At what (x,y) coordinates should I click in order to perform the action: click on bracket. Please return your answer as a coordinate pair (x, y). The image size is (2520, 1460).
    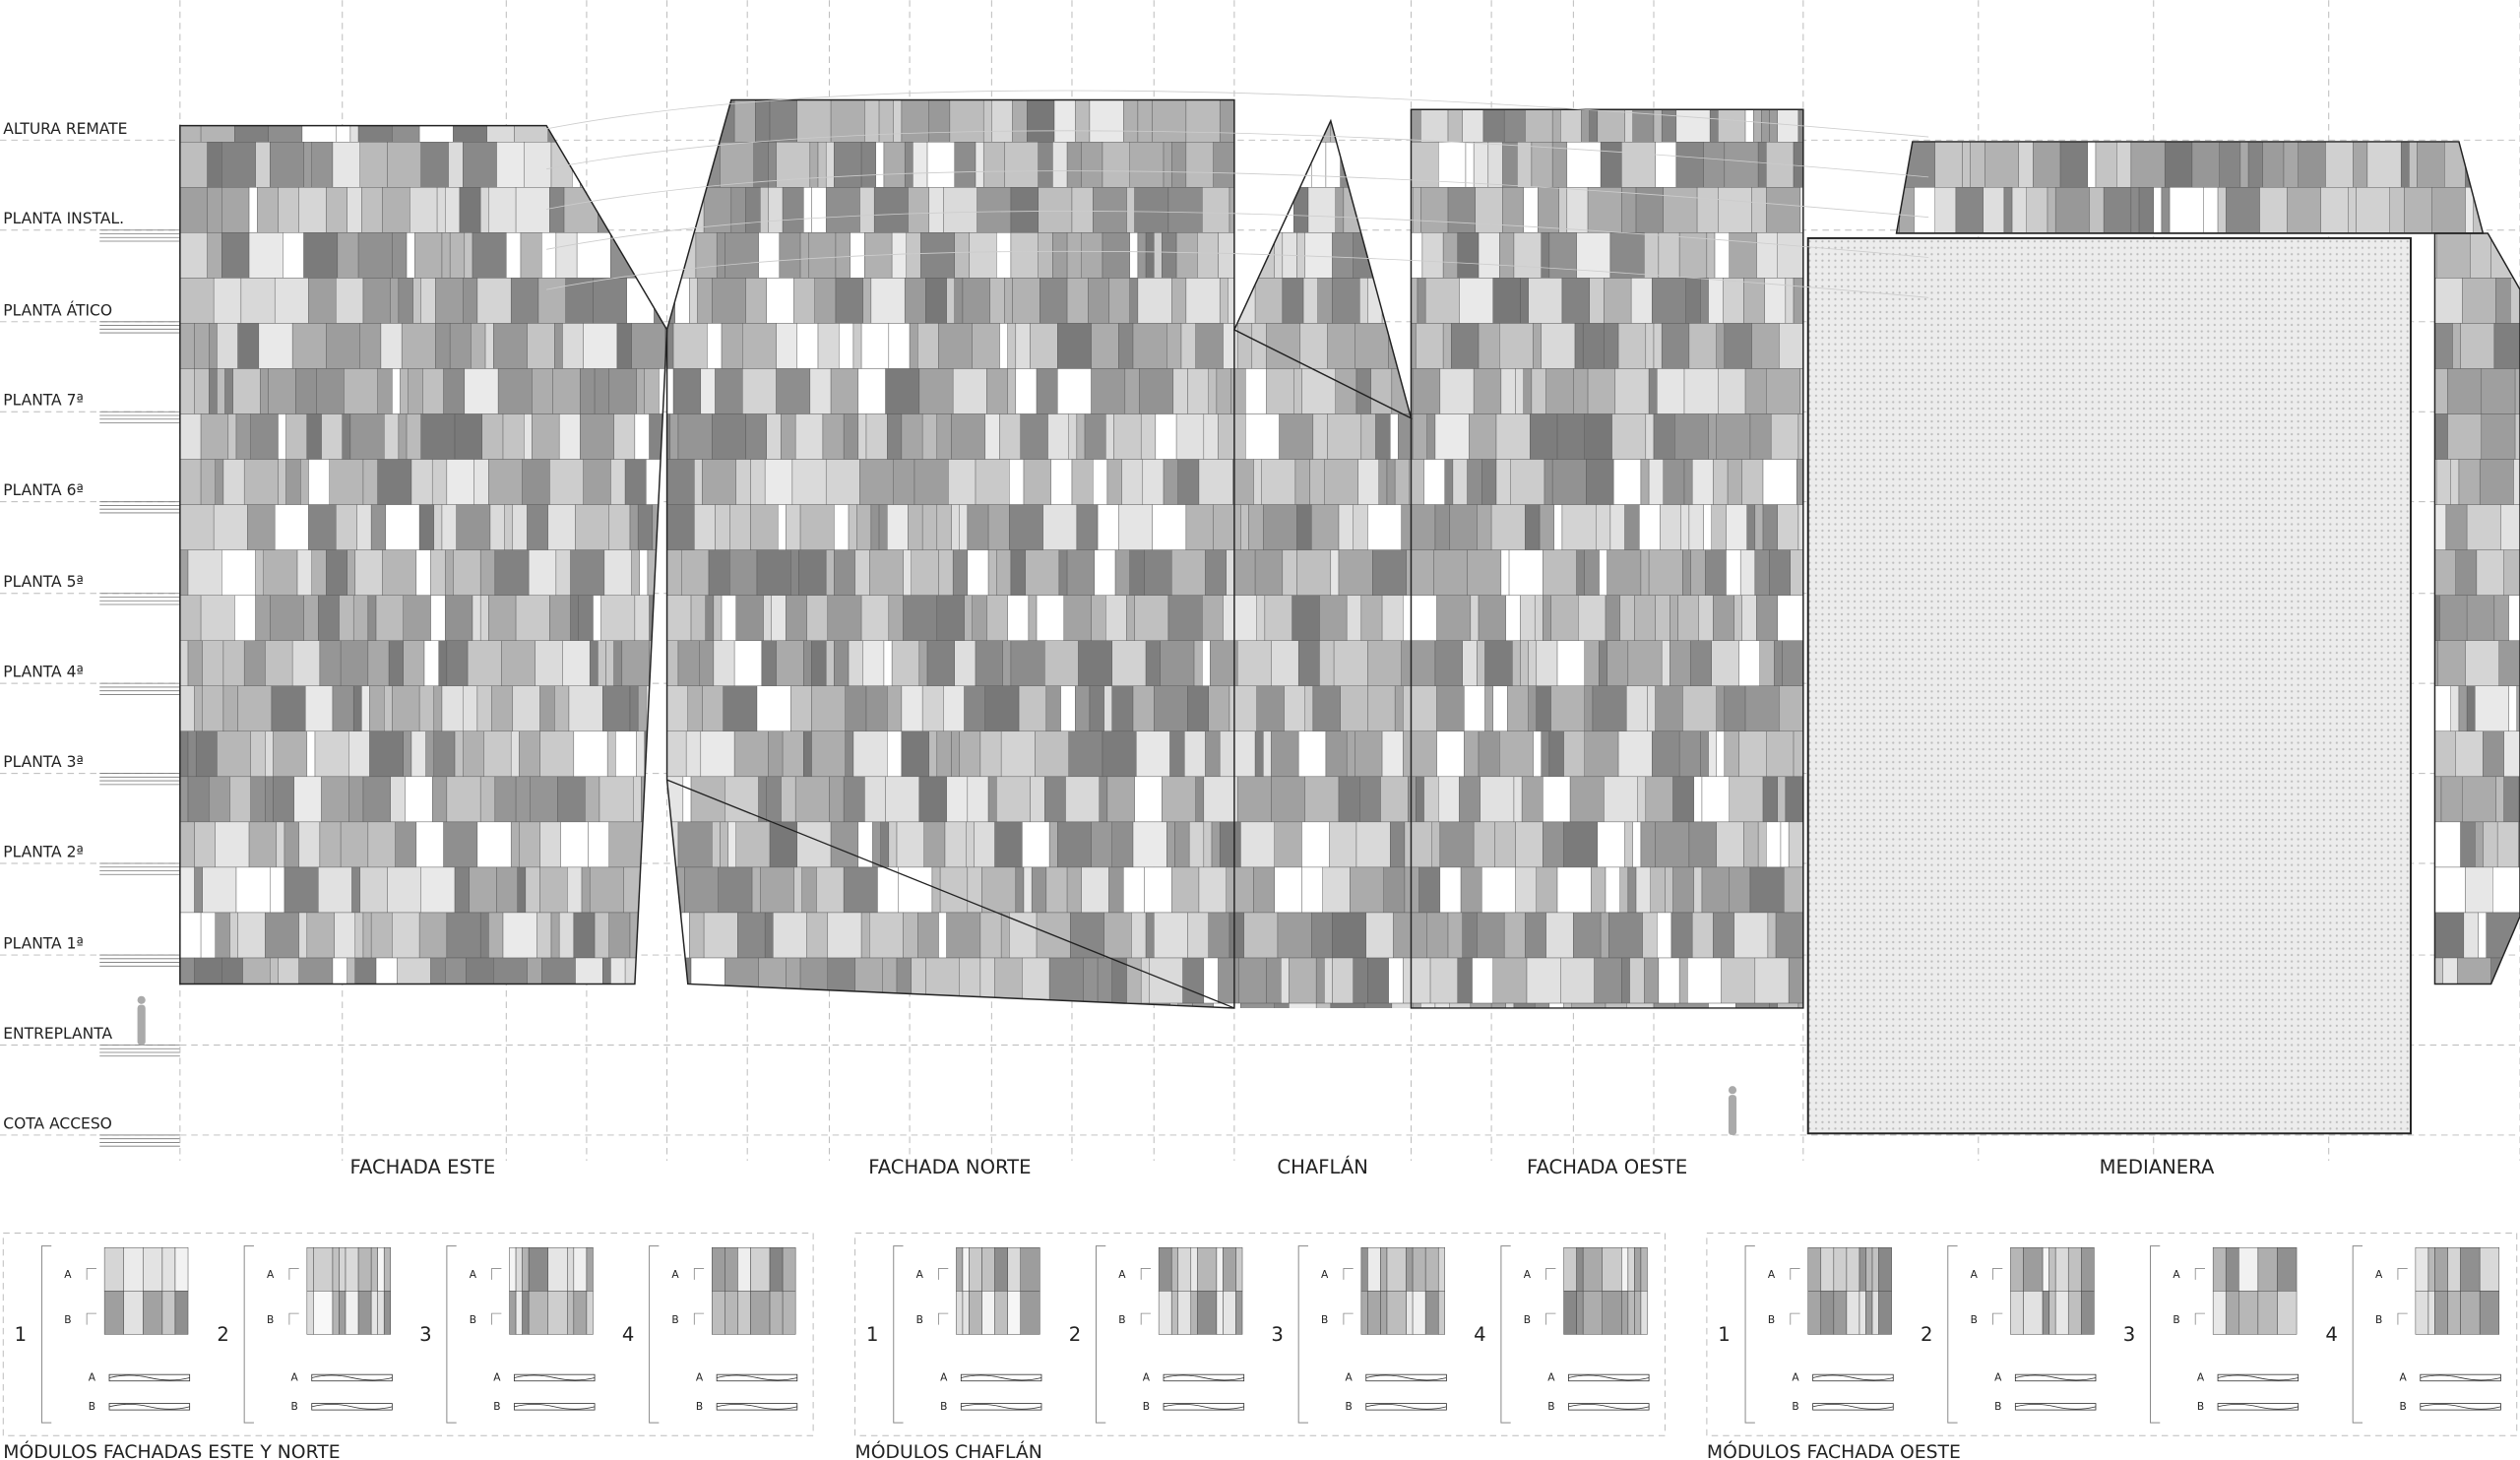
    Looking at the image, I should click on (1302, 1334).